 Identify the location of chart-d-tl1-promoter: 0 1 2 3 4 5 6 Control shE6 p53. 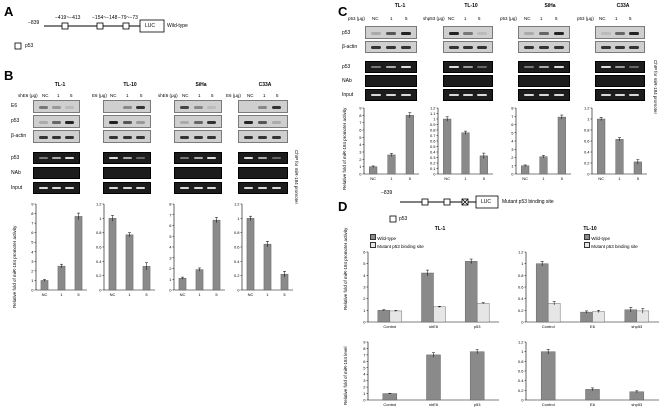
(431, 289).